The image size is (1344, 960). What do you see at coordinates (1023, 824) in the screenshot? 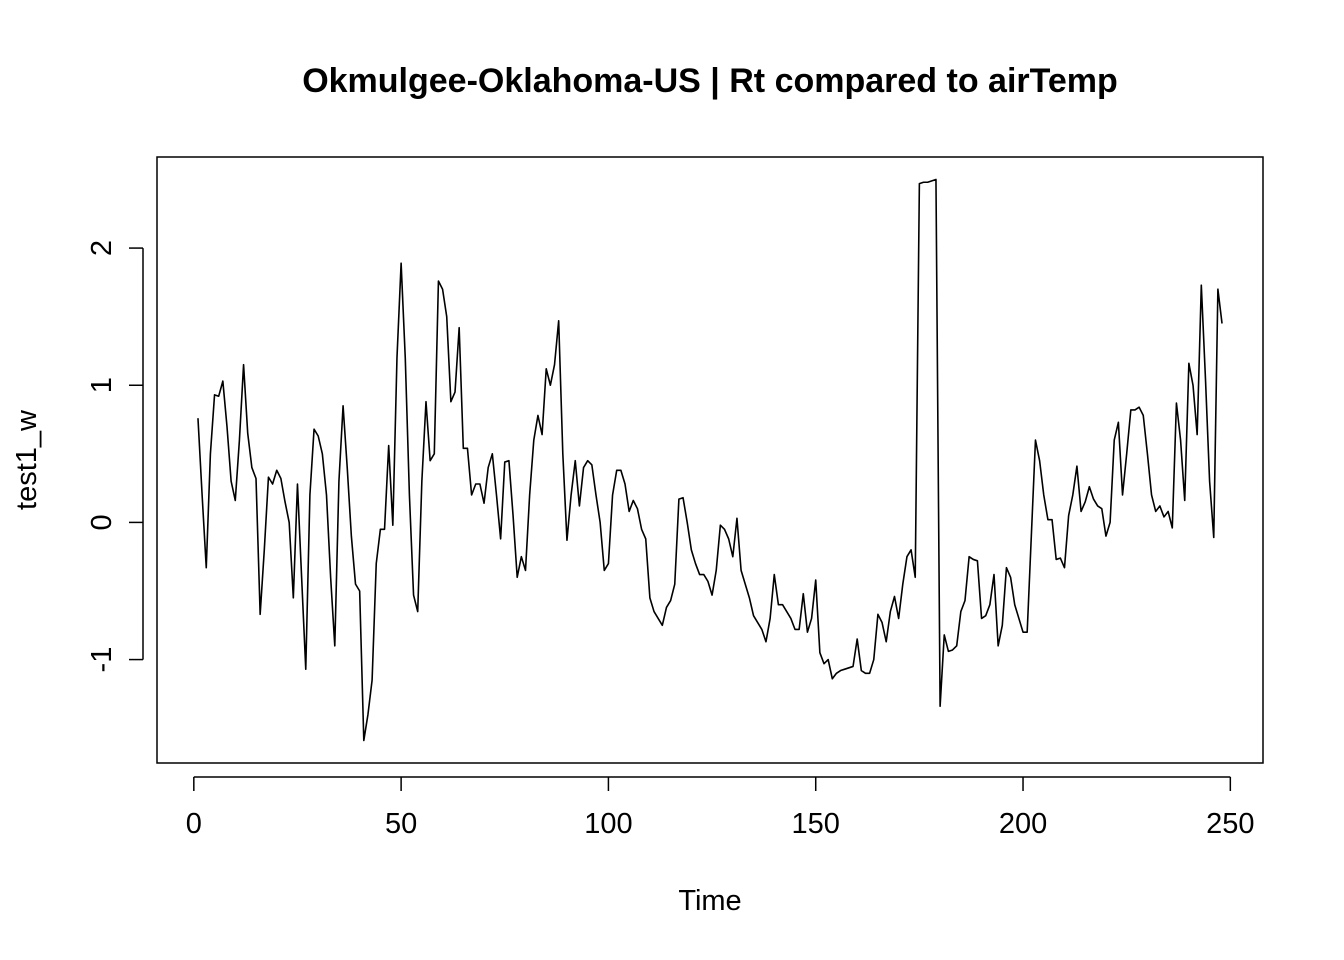
I see `x-tick-label: 200` at bounding box center [1023, 824].